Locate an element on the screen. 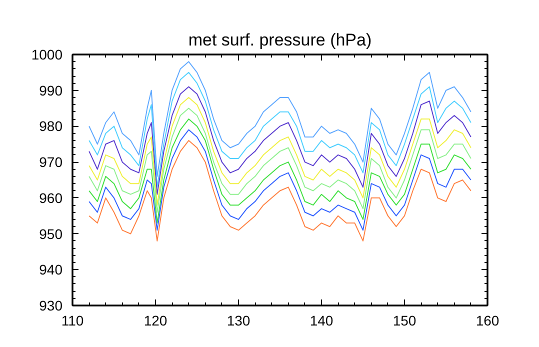 This screenshot has width=539, height=347. y-tick-label: 940 is located at coordinates (51, 270).